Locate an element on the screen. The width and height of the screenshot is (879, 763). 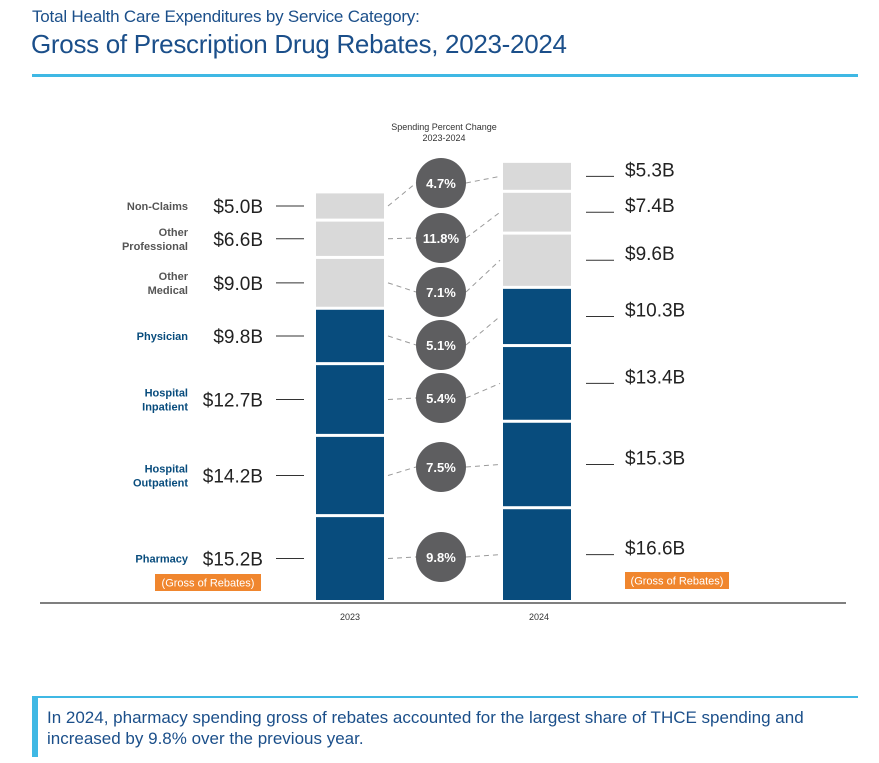
value-label: $15.2B is located at coordinates (233, 560).